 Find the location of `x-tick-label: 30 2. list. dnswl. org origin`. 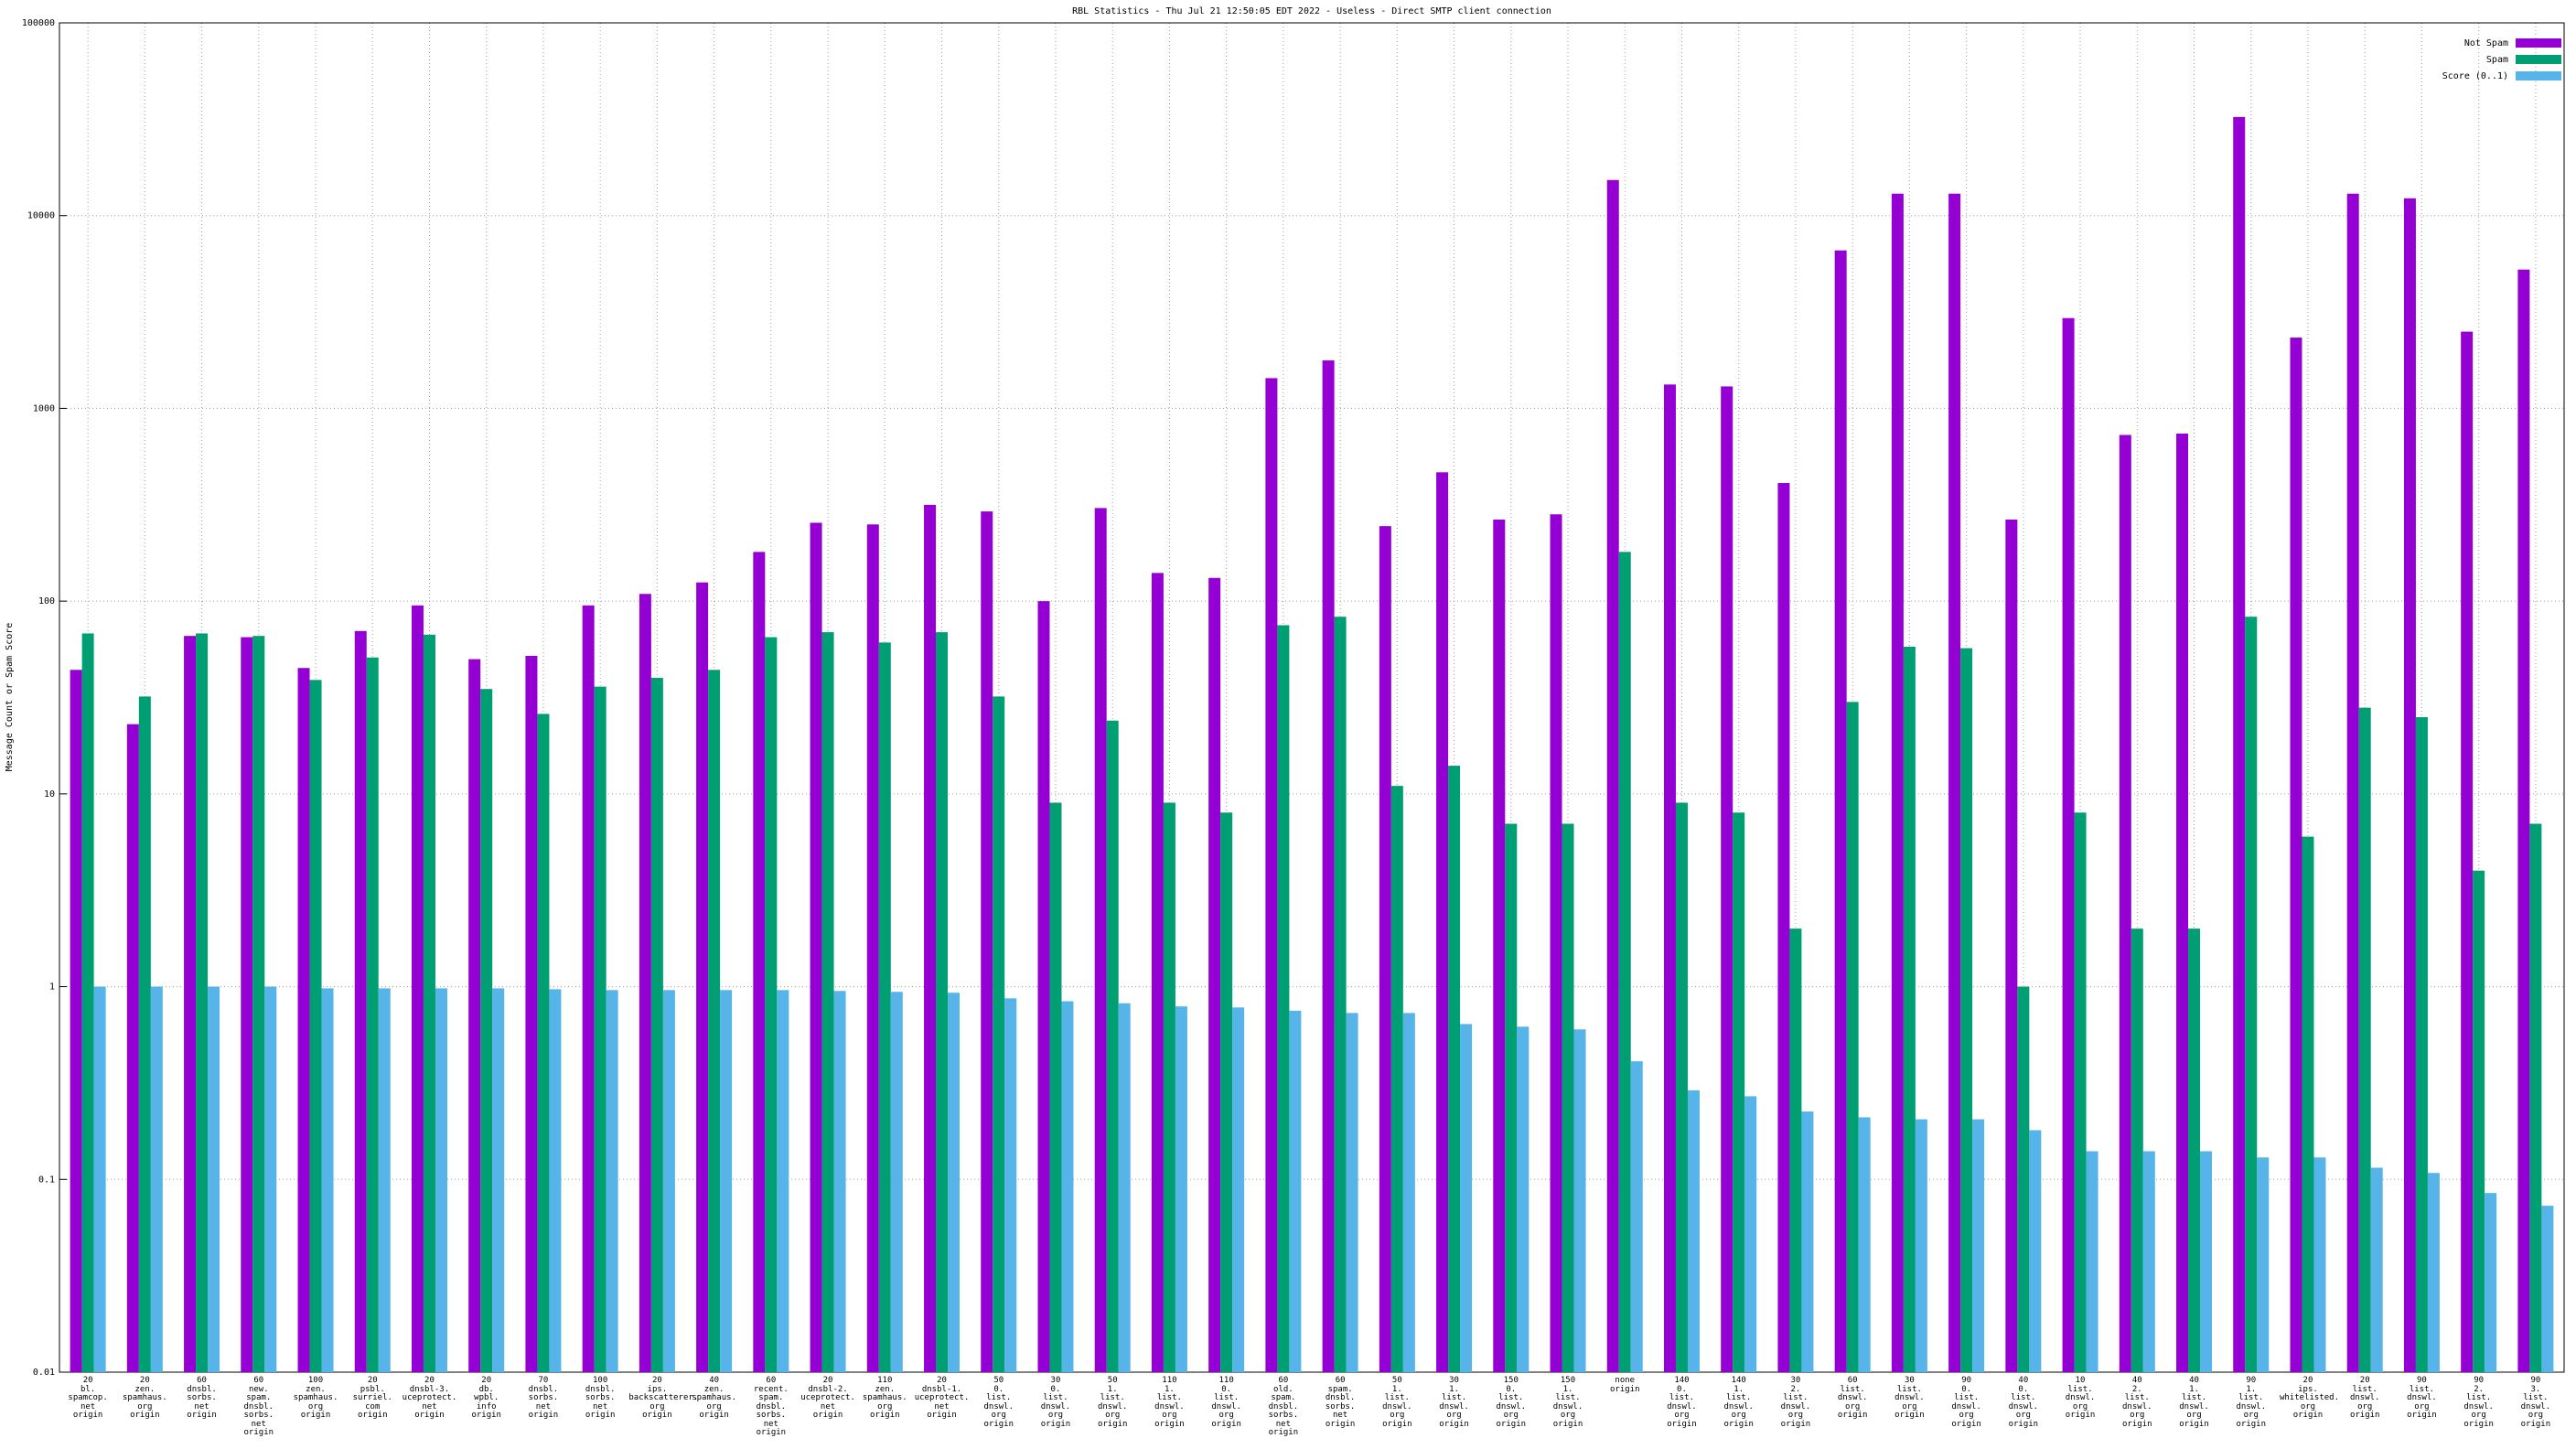

x-tick-label: 30 2. list. dnswl. org origin is located at coordinates (1795, 1402).